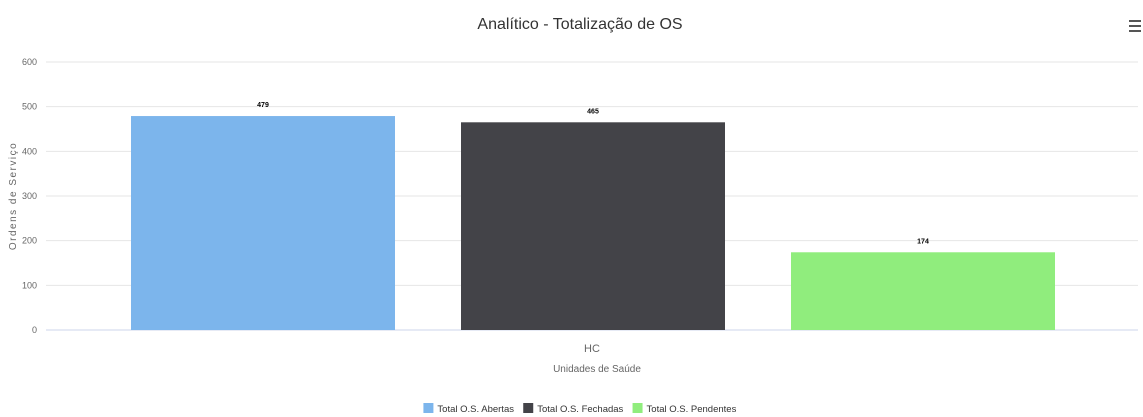  Describe the element at coordinates (923, 241) in the screenshot. I see `data-label: 174` at that location.